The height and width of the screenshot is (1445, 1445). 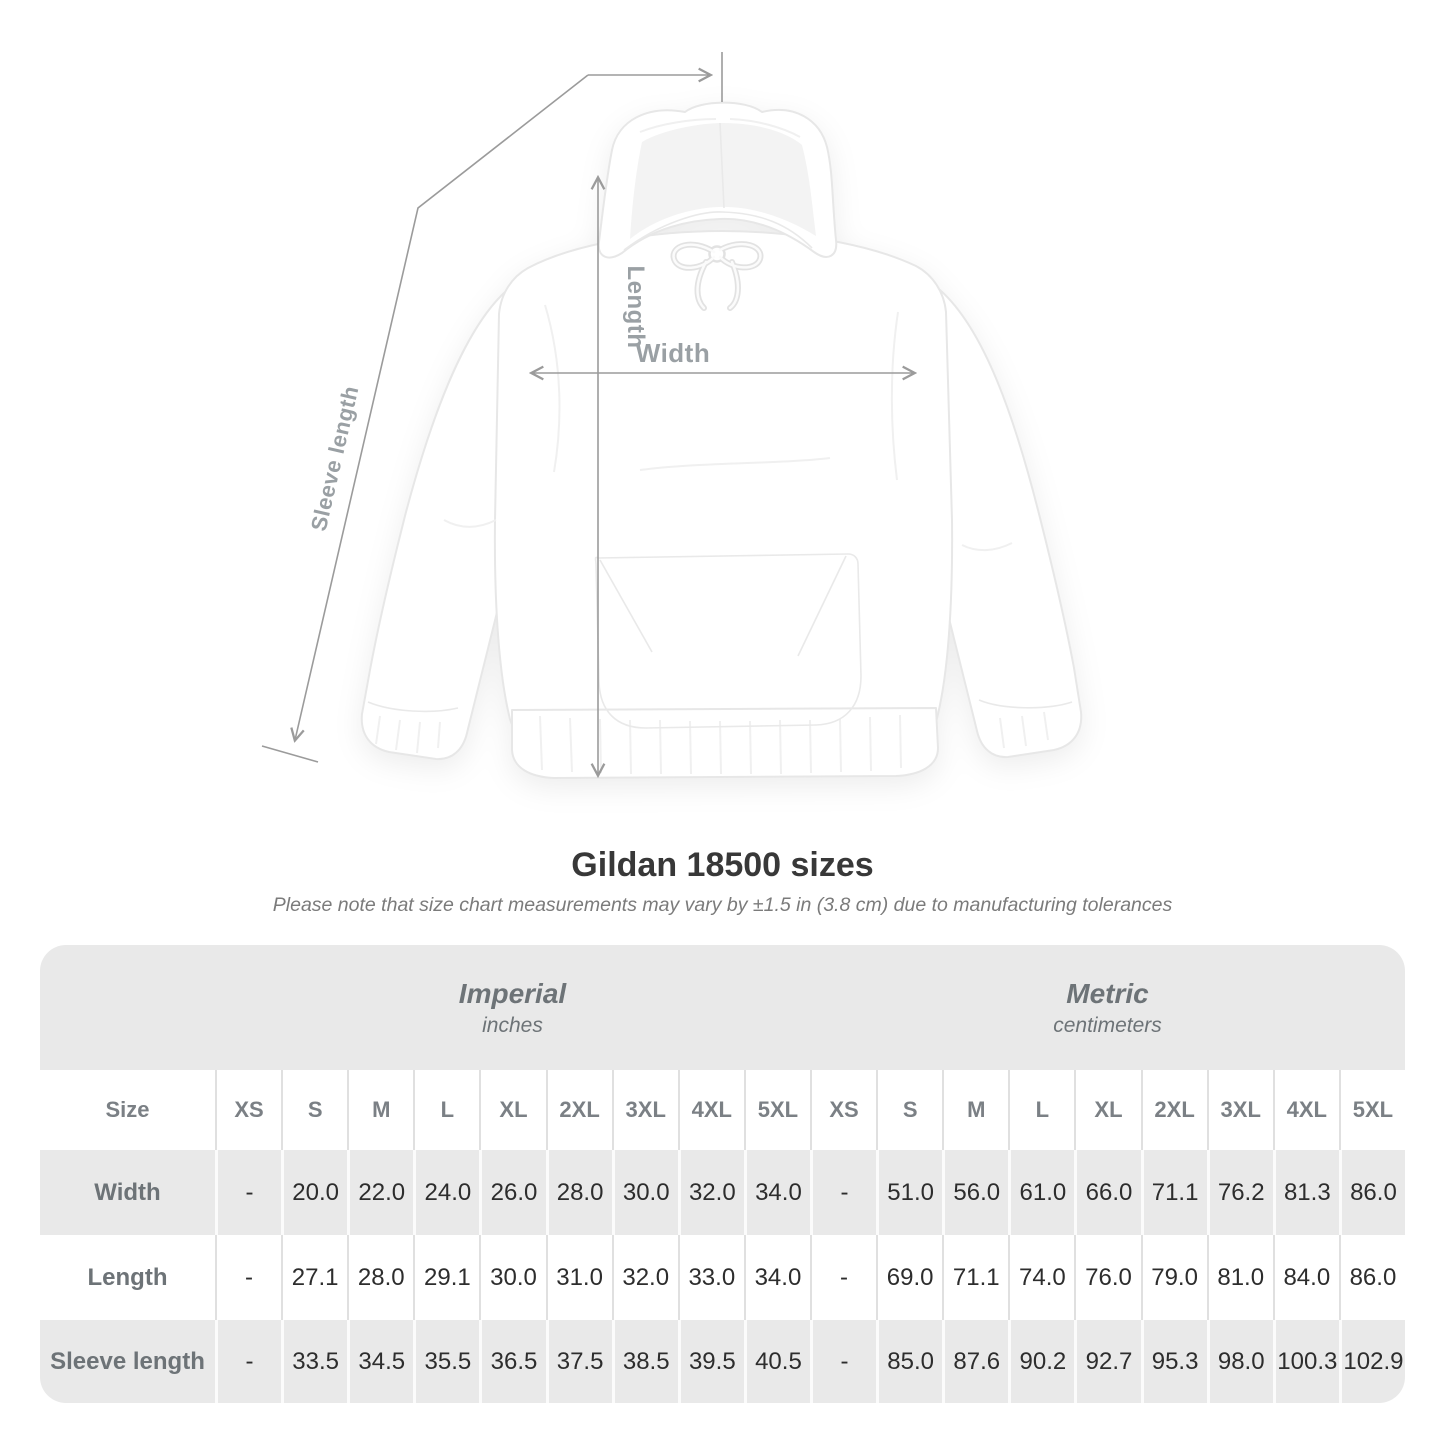 I want to click on cell-sleeve-length-metric-3xl: 98.0, so click(x=1239, y=1361).